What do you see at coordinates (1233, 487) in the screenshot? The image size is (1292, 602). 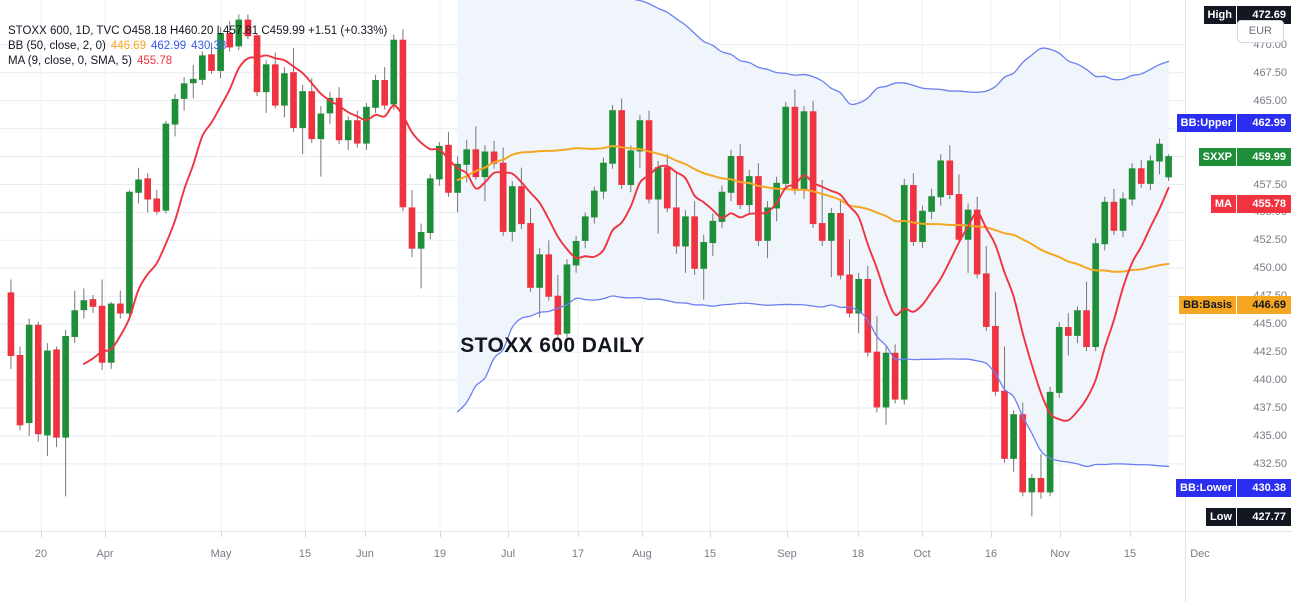 I see `price-badge-bb-lower: BB:Lower 430.38` at bounding box center [1233, 487].